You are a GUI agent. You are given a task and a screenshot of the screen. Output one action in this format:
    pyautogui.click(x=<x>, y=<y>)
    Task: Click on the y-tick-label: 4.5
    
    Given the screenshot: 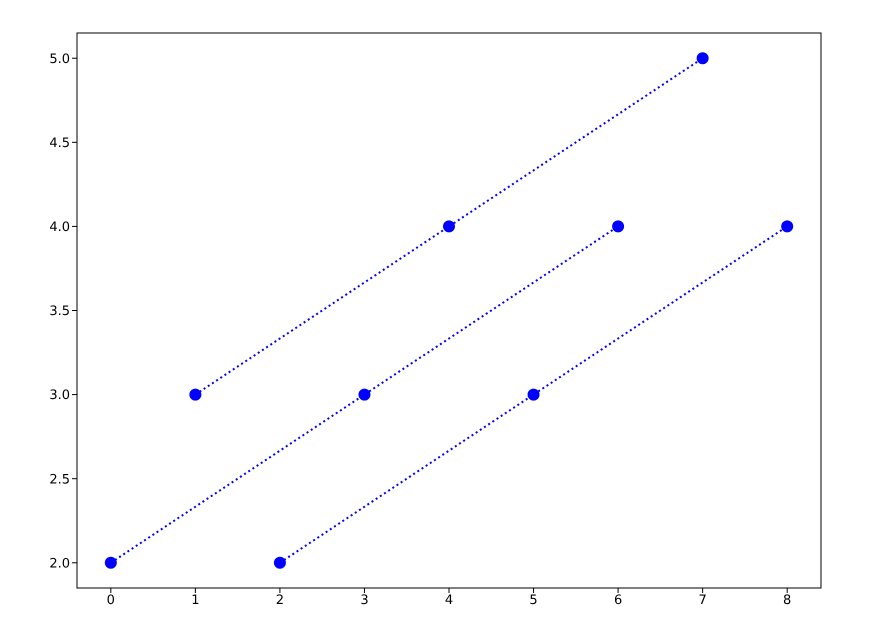 What is the action you would take?
    pyautogui.click(x=59, y=143)
    